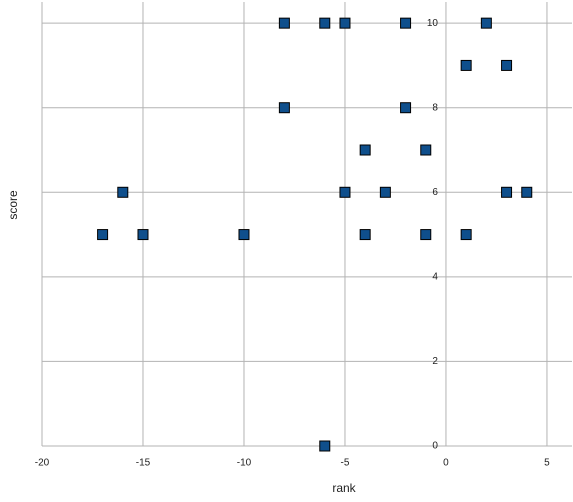 The height and width of the screenshot is (502, 573). I want to click on y-tick-label: 2, so click(435, 361).